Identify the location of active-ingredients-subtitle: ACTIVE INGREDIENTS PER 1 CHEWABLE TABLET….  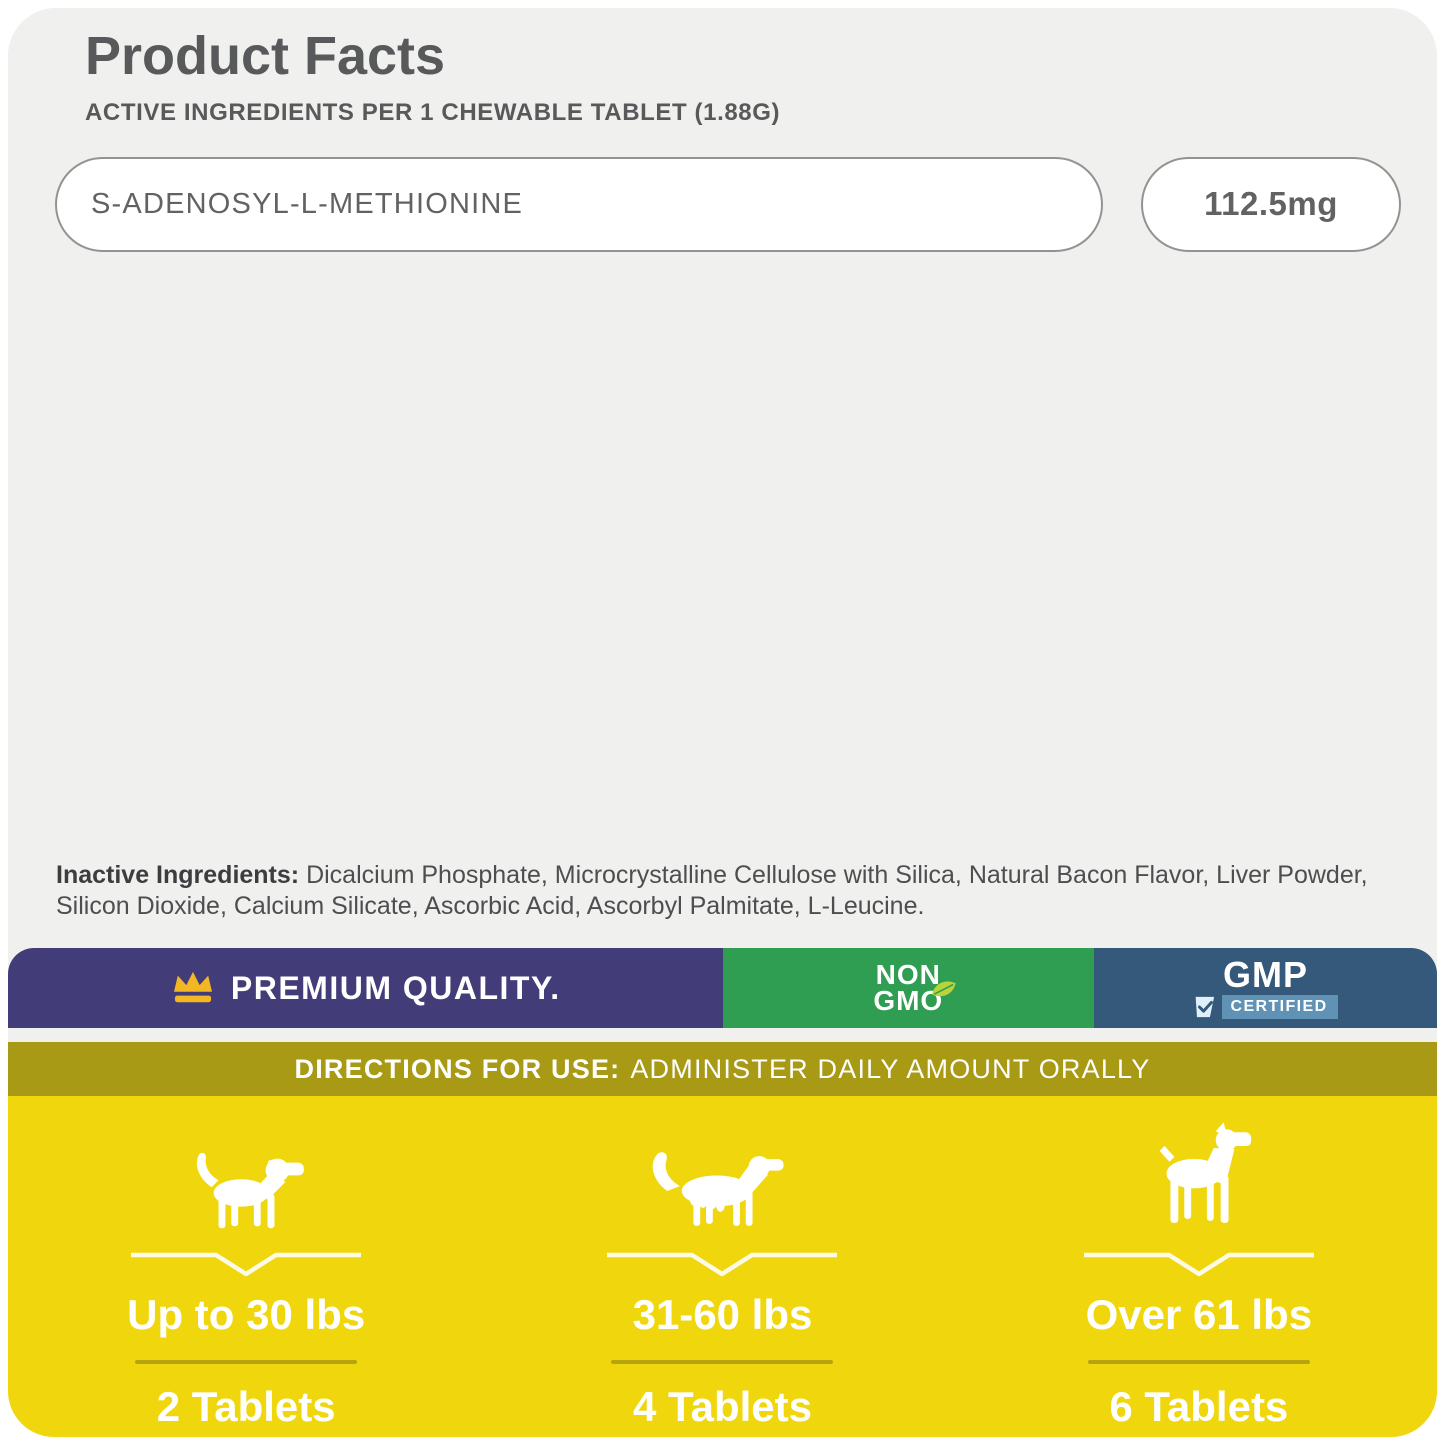
(433, 112).